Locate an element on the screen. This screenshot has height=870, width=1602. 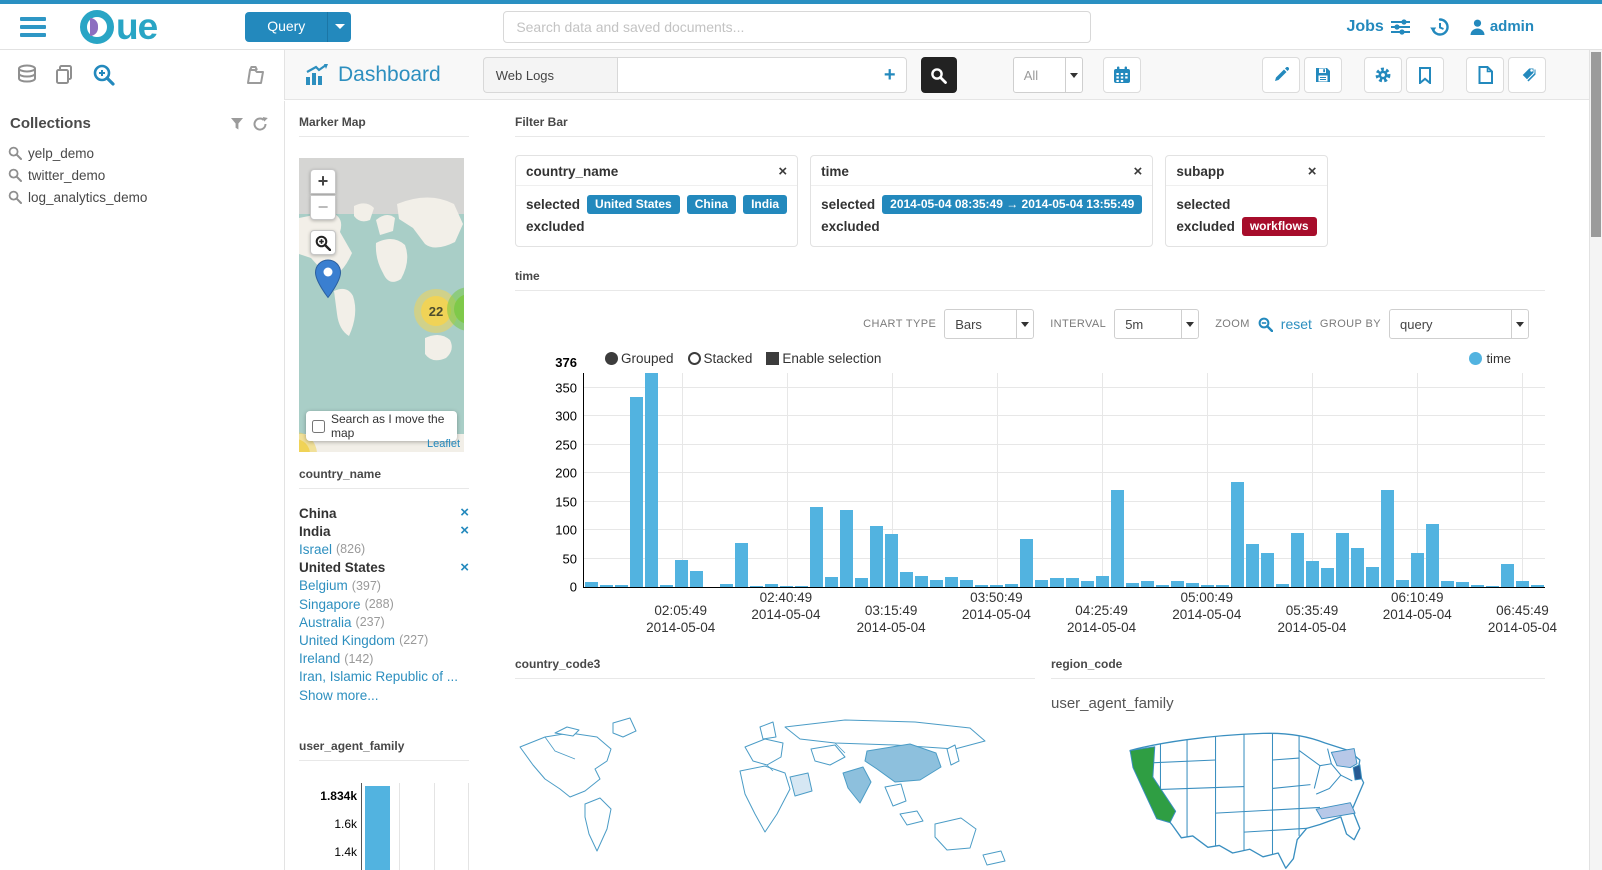
mini-bar is located at coordinates (377, 828).